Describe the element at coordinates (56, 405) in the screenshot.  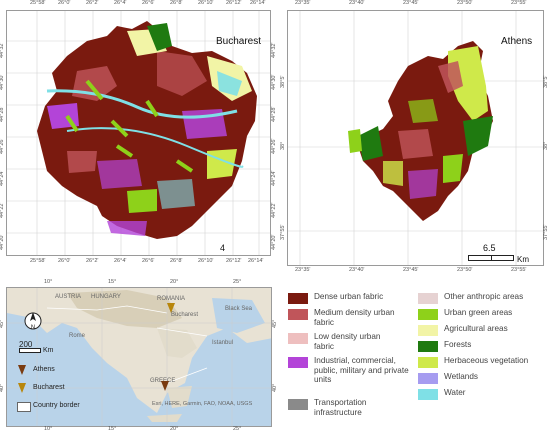
I see `inset-legend-country-border: Country border` at that location.